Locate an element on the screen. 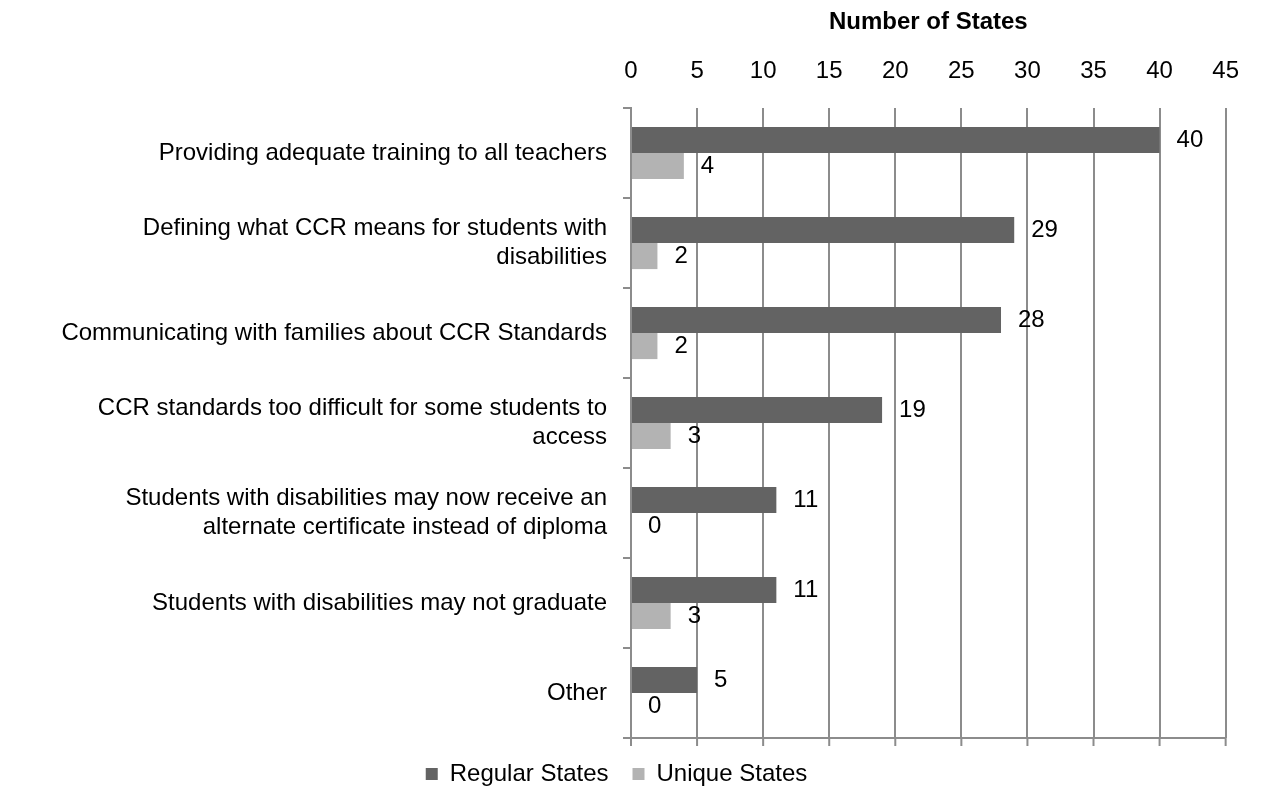  y-tick-label: Communicating with families about CCR Standards is located at coordinates (334, 331).